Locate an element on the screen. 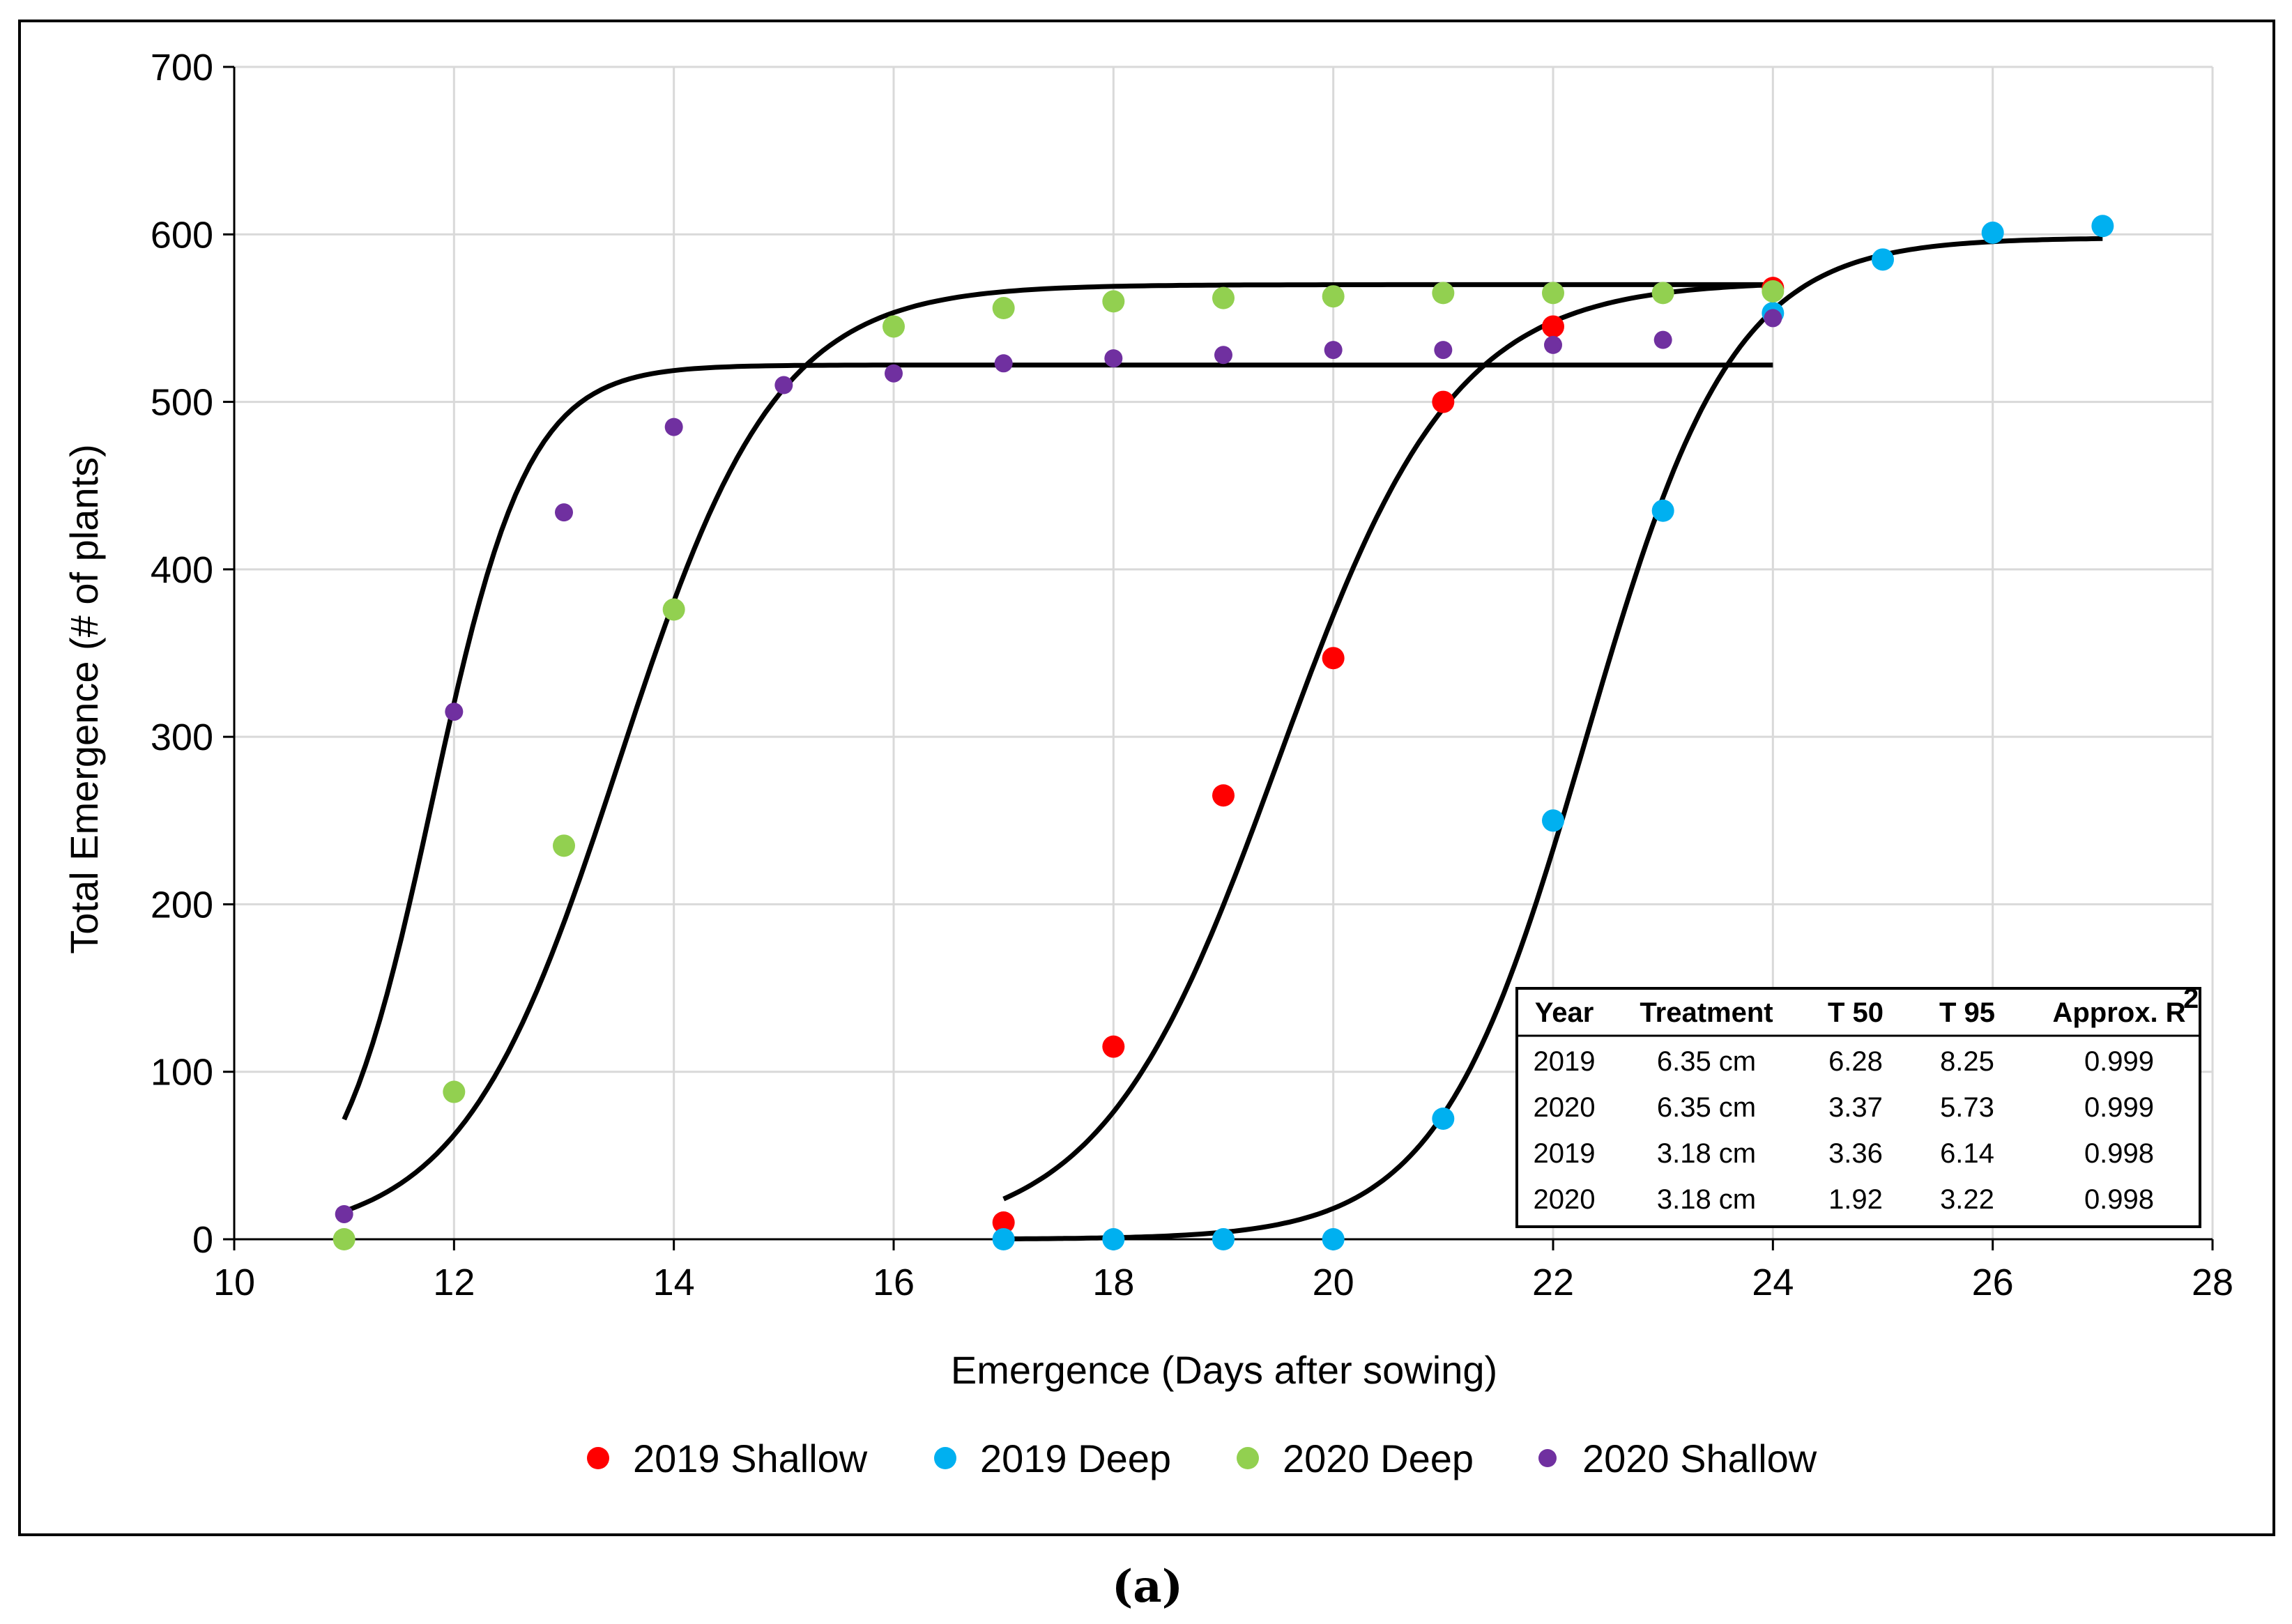  y-tick-label: 600 is located at coordinates (182, 235).